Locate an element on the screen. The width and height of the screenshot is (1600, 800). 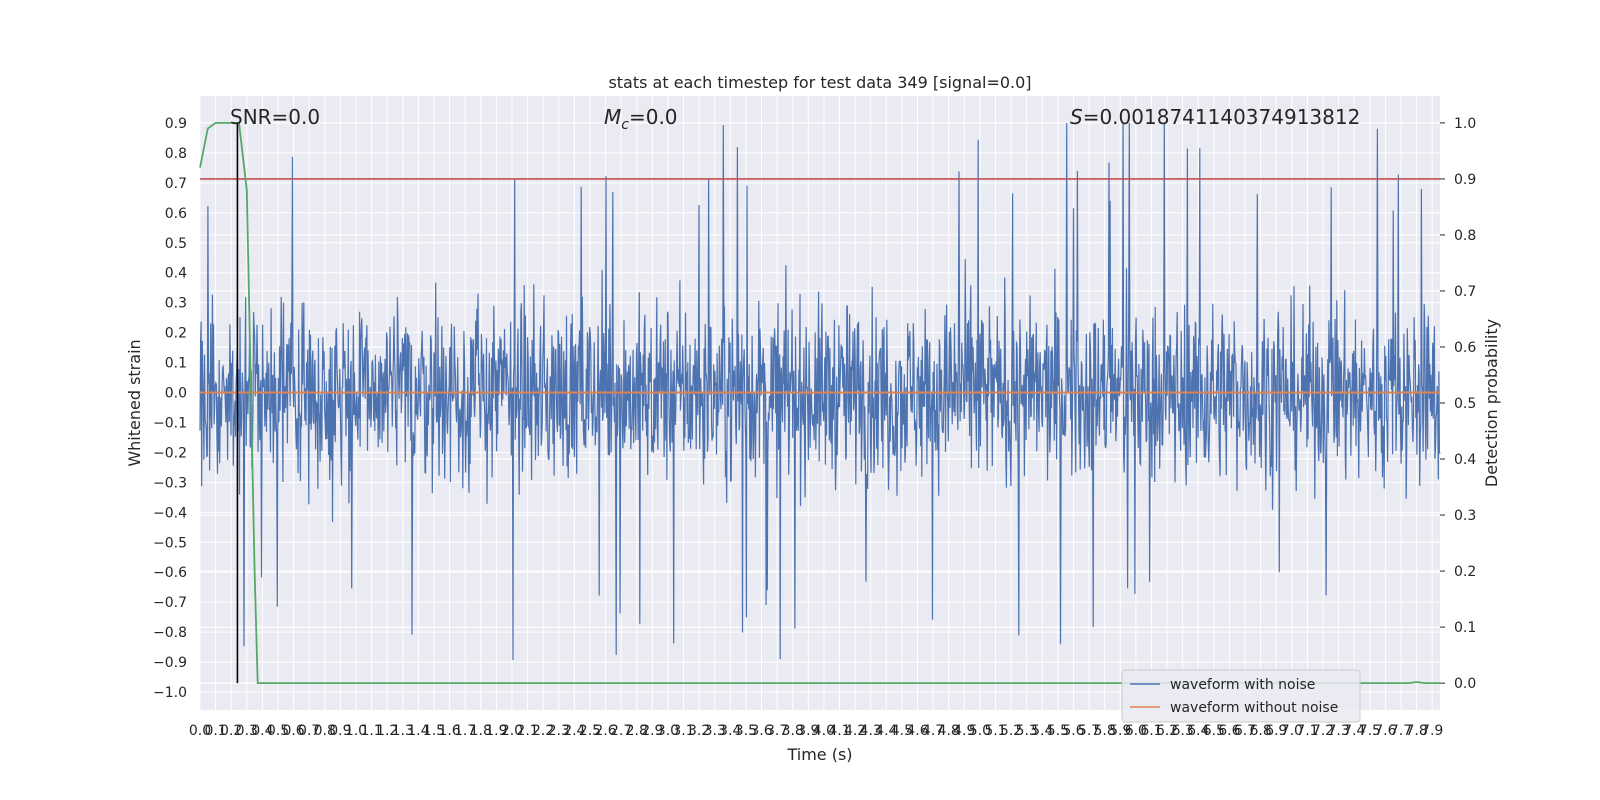
x-tick-label: 3.8 is located at coordinates (793, 731).